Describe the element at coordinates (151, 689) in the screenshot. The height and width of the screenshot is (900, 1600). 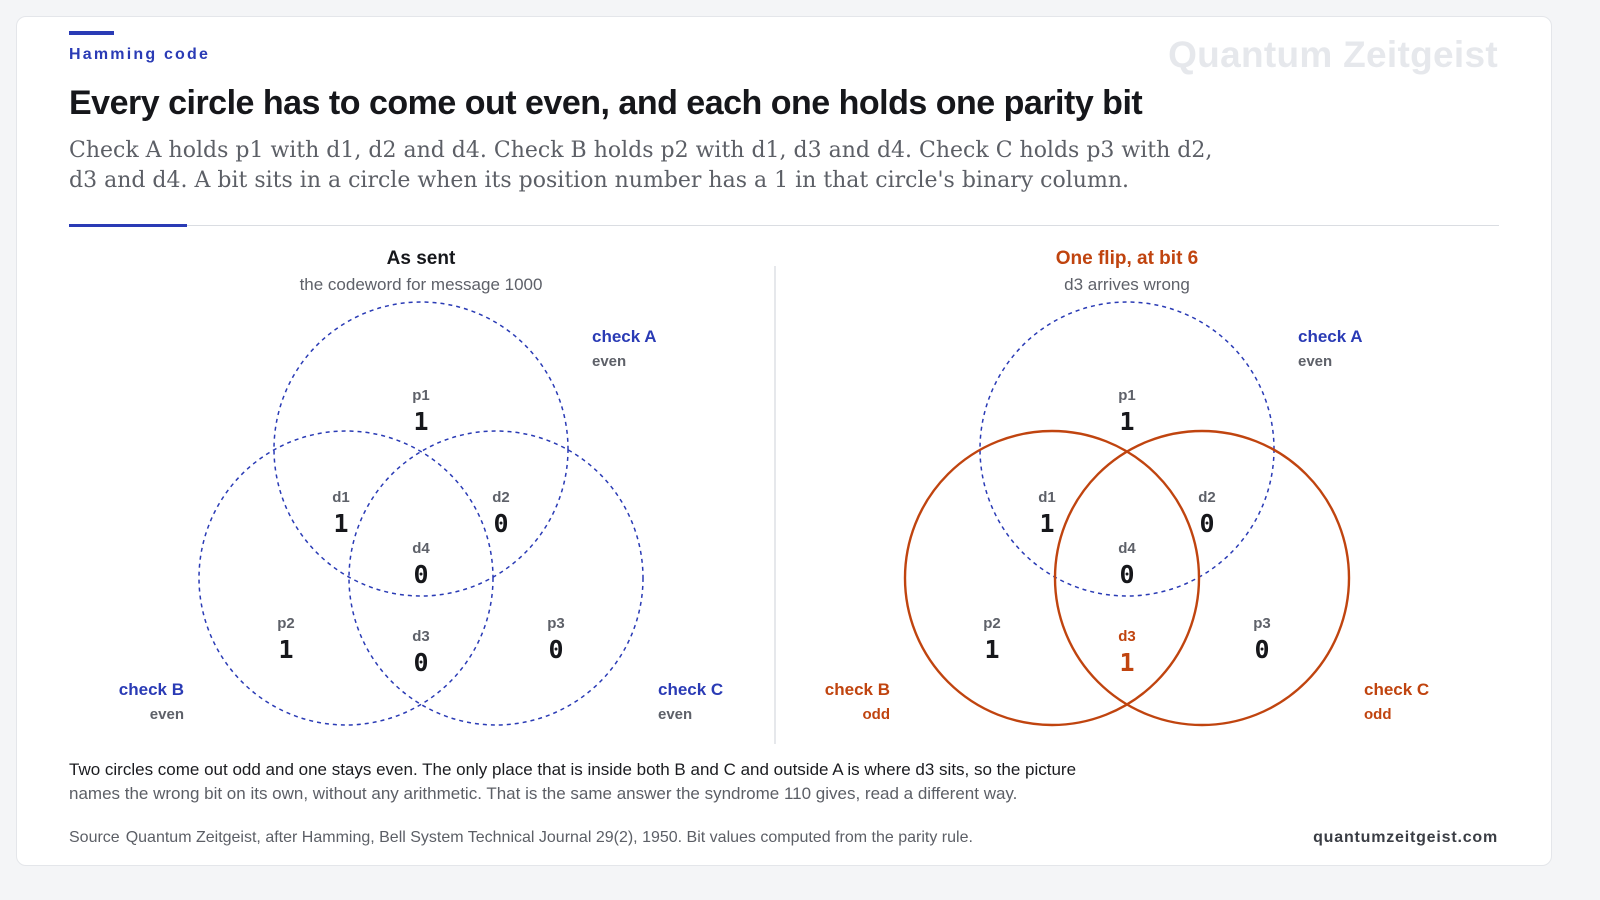
I see `panel-1-check-b-label: check B` at that location.